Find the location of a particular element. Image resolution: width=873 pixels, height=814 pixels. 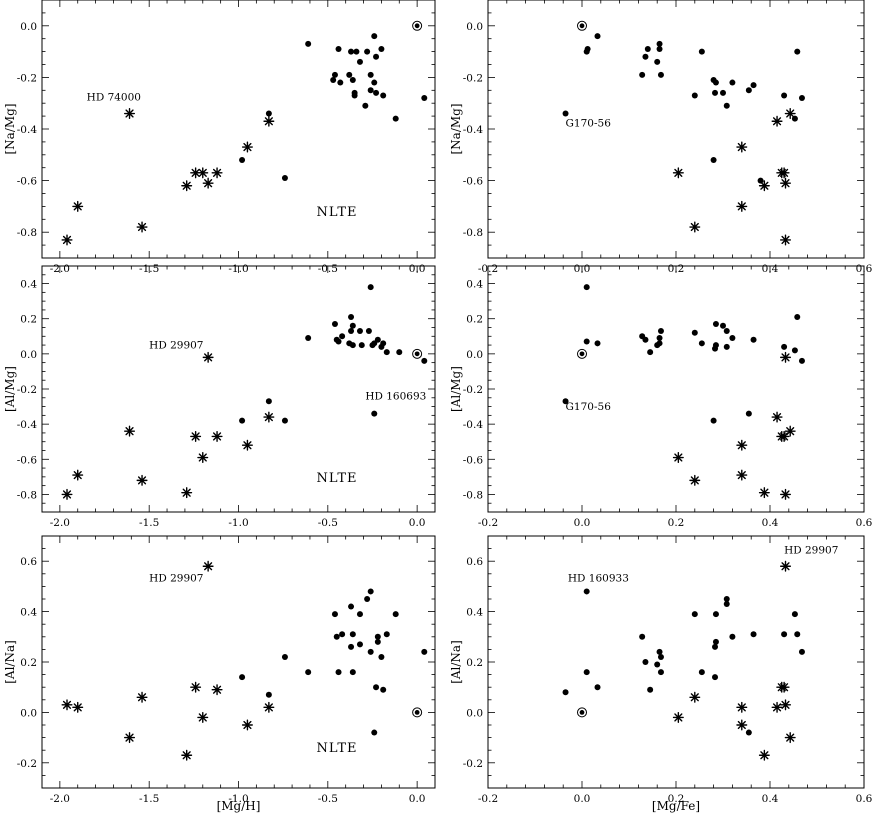

y-tick-label: 0.6 is located at coordinates (28, 562).